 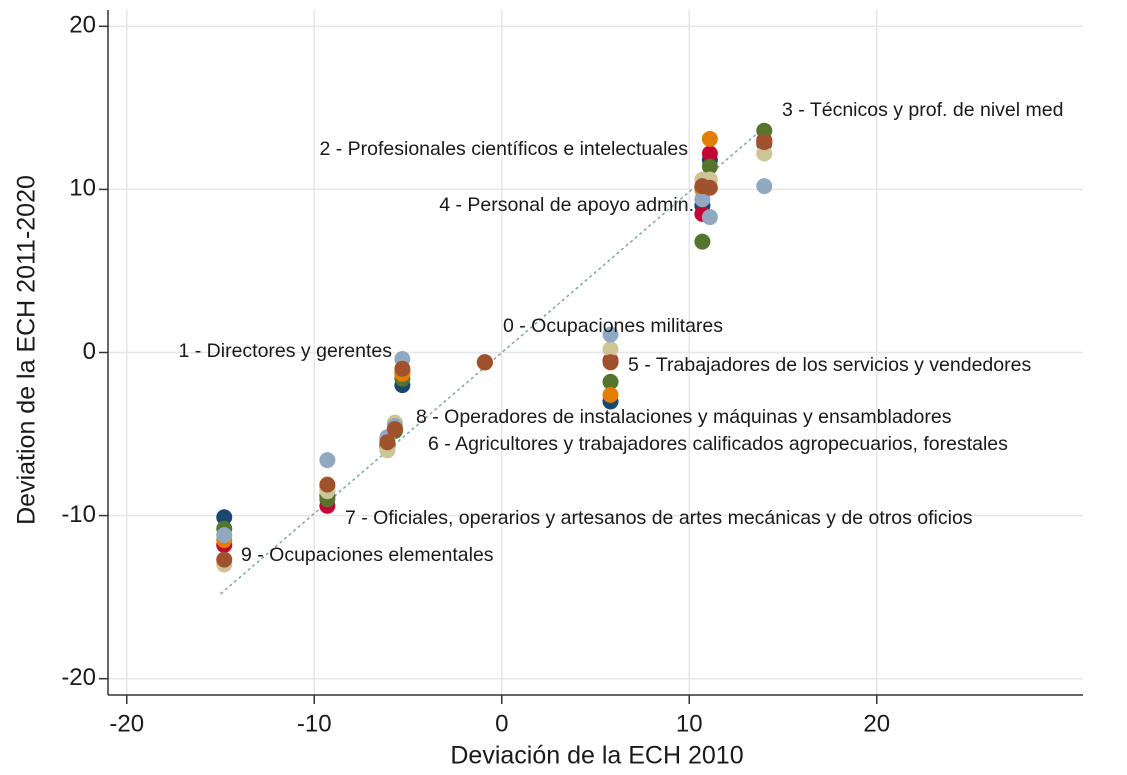 What do you see at coordinates (566, 205) in the screenshot?
I see `annotation: 4 - Personal de apoyo admin.` at bounding box center [566, 205].